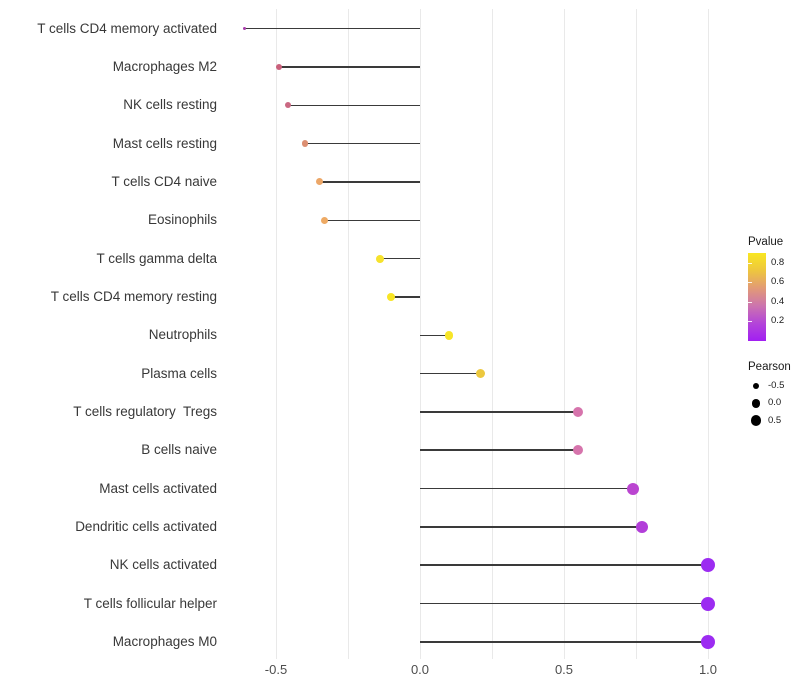 The image size is (800, 700). Describe the element at coordinates (158, 488) in the screenshot. I see `category-label: Mast cells activated` at that location.